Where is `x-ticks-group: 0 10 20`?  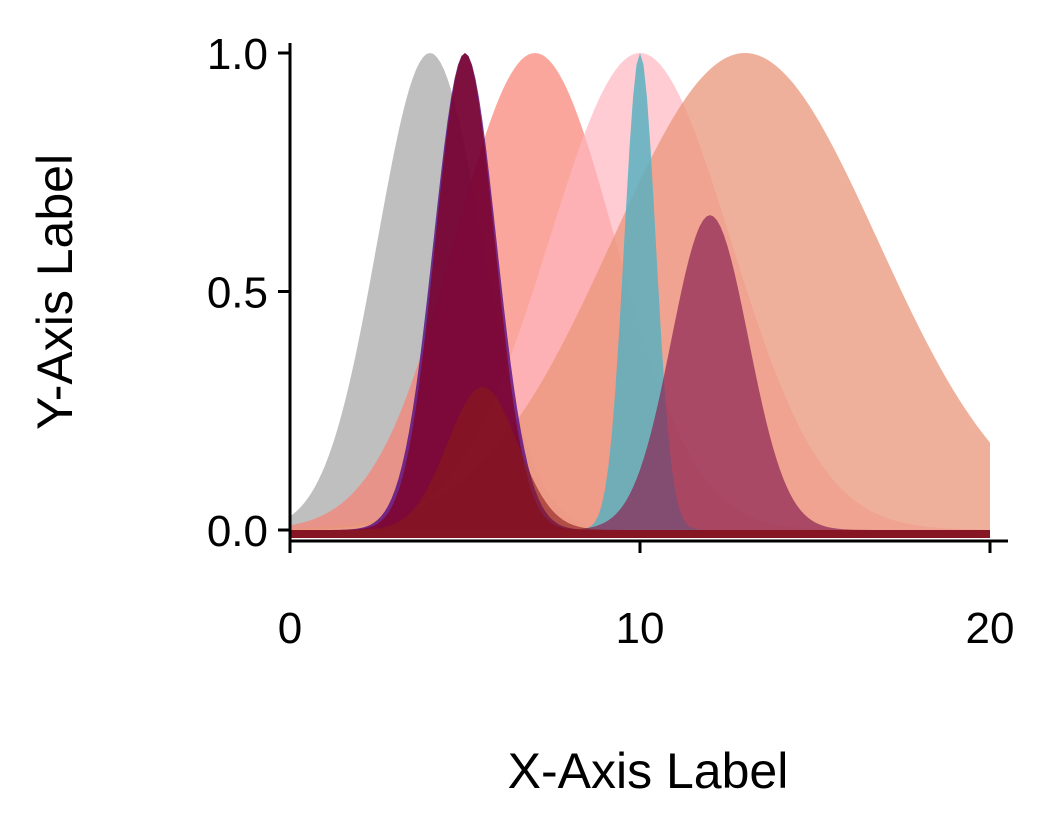
x-ticks-group: 0 10 20 is located at coordinates (646, 597).